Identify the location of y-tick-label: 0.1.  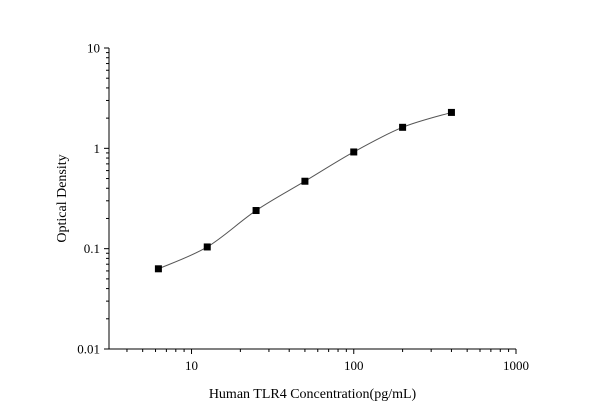
(92, 248).